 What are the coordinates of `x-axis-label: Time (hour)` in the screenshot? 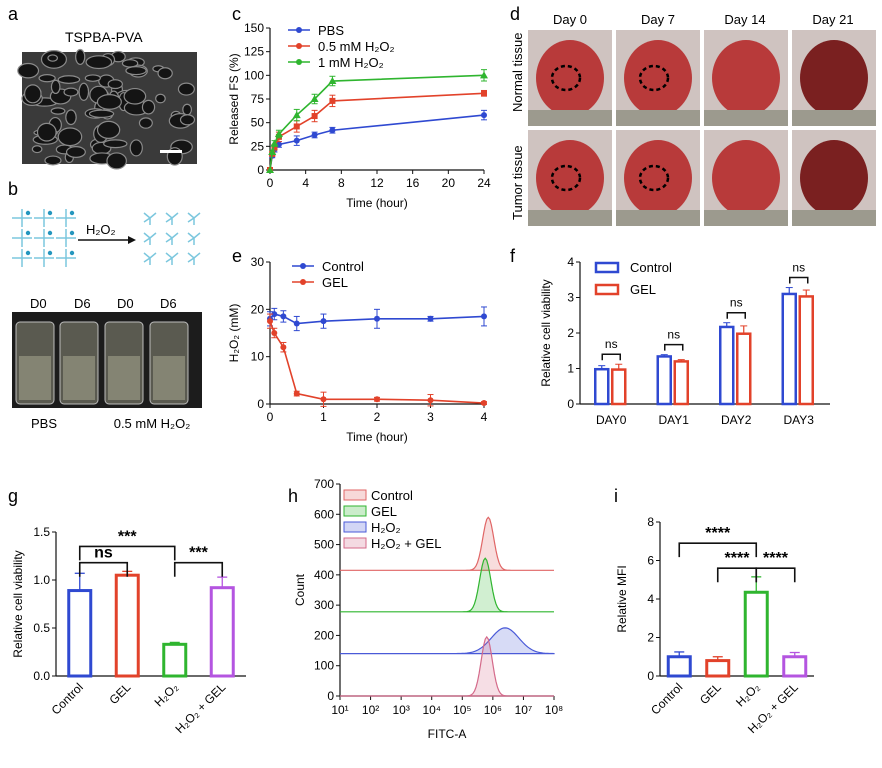 It's located at (377, 437).